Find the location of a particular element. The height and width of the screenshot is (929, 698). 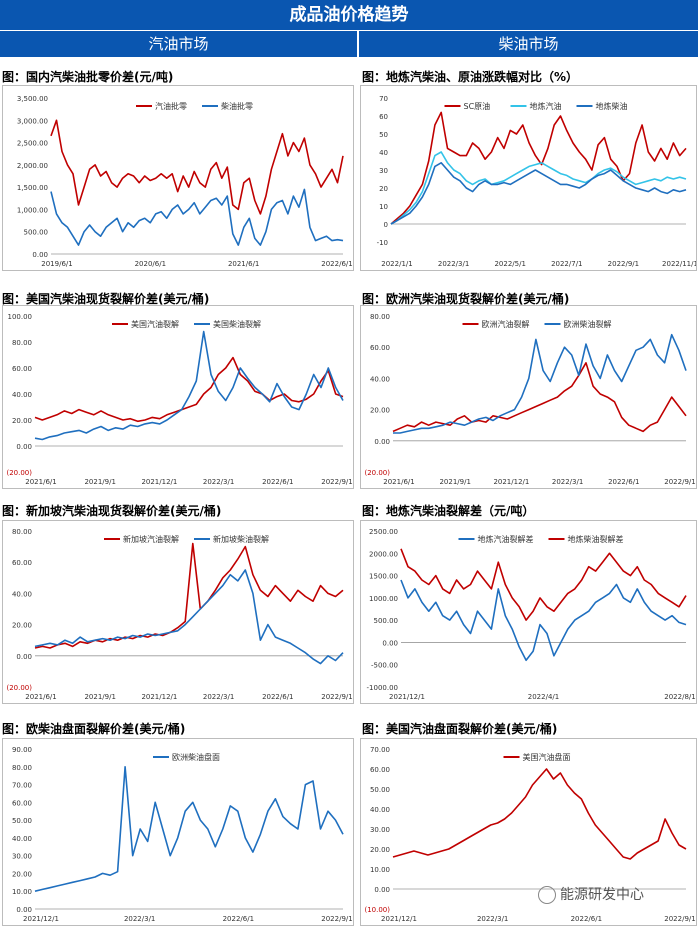

y-tick-label: 40.00 is located at coordinates (22, 395).